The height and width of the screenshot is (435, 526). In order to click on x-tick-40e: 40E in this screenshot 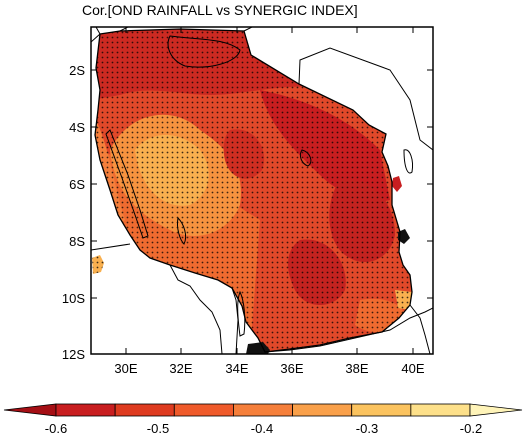, I will do `click(412, 368)`.